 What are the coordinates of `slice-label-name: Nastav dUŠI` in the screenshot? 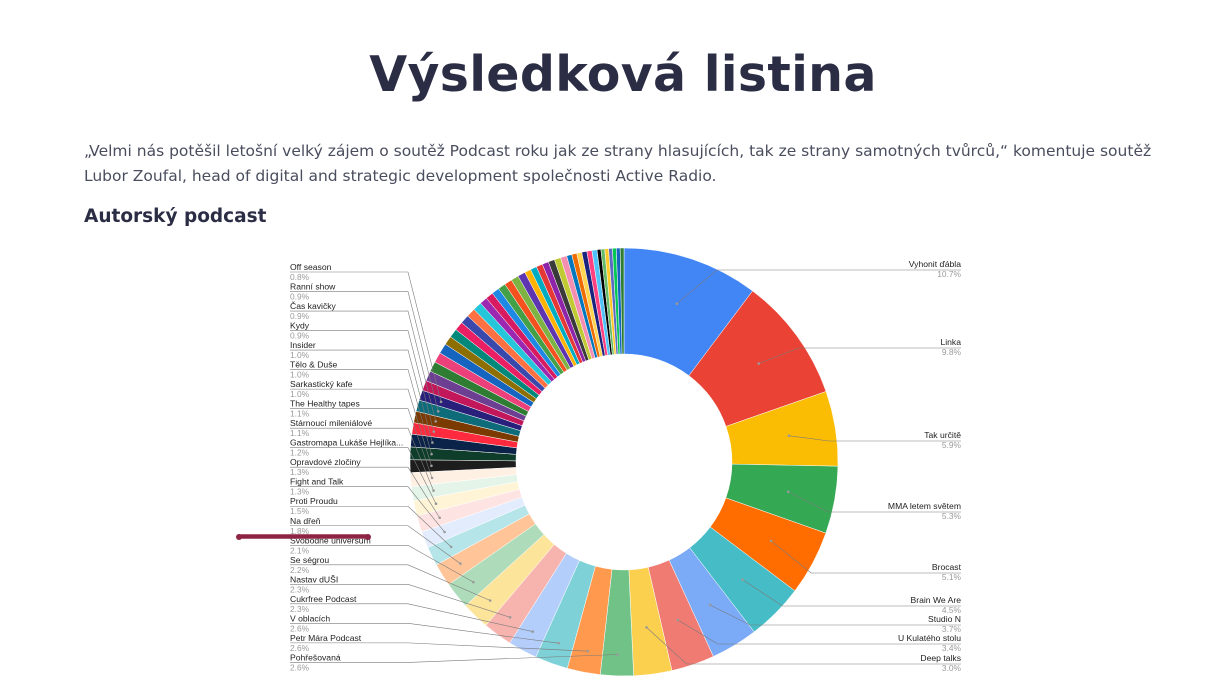 It's located at (314, 579).